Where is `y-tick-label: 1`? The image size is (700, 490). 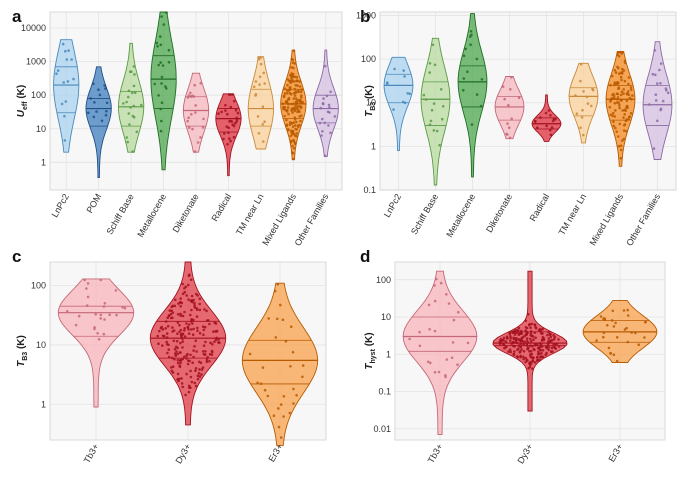
y-tick-label: 1 is located at coordinates (388, 354).